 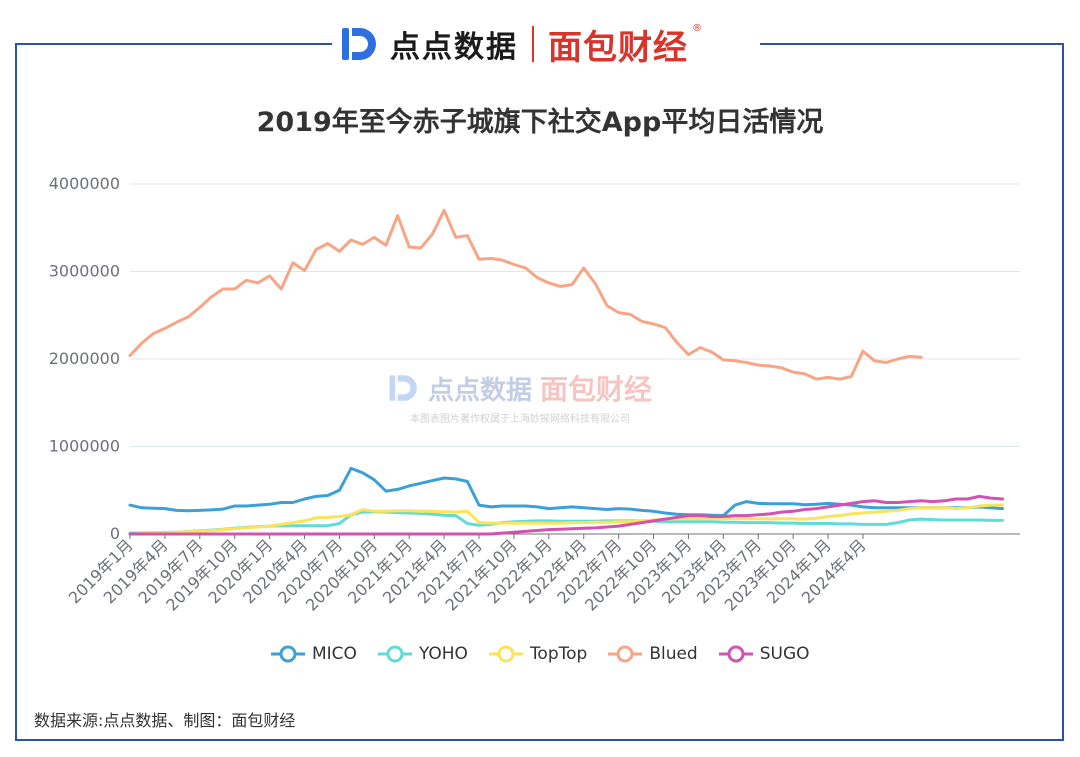 I want to click on chart-title: 2019年至今赤子城旗下社交App平均日活情况, so click(x=540, y=122).